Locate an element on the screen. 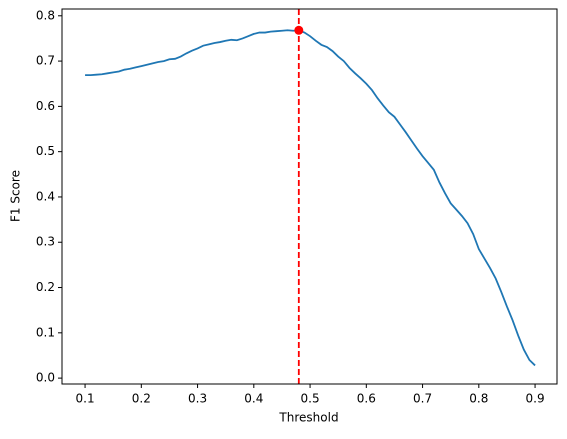 The height and width of the screenshot is (439, 567). x-tick-label: 0.5 is located at coordinates (310, 399).